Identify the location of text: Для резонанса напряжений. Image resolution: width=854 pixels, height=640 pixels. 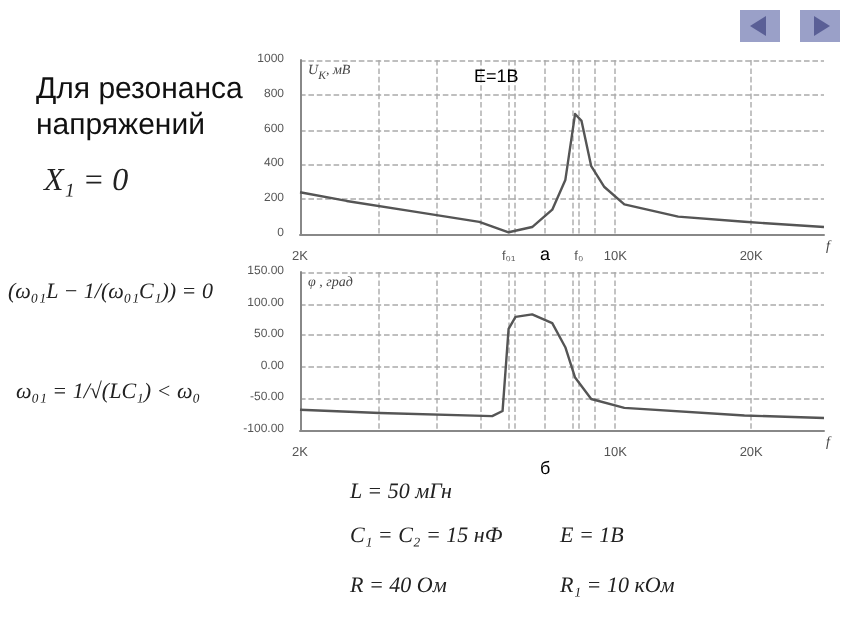
(139, 107).